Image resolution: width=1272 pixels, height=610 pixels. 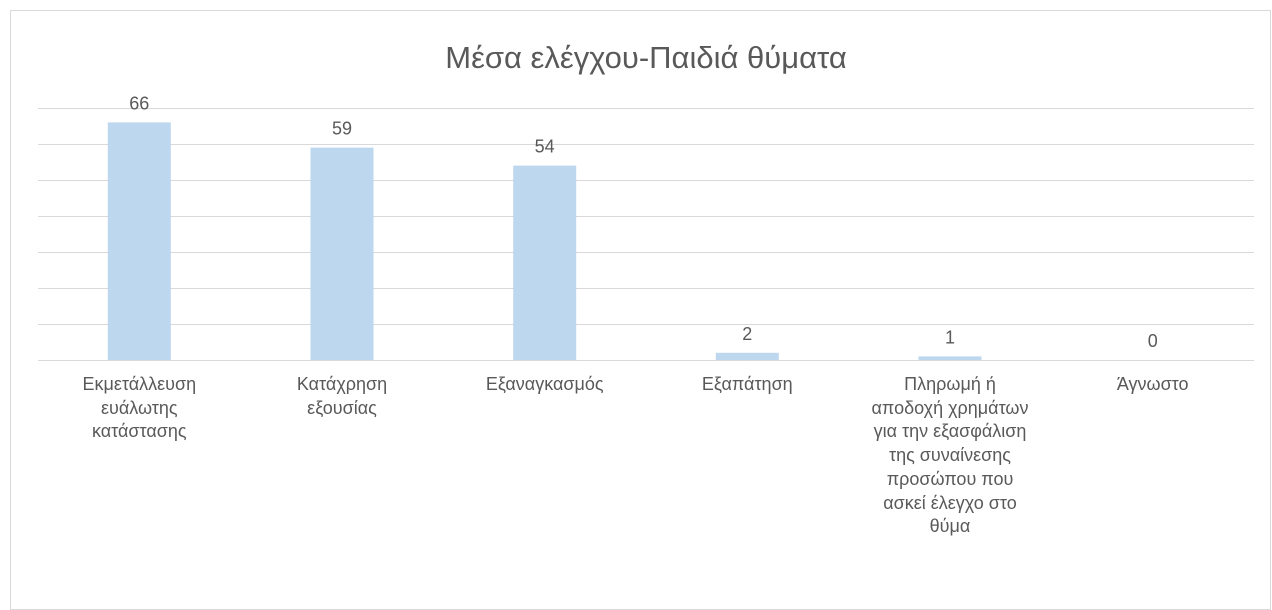 What do you see at coordinates (747, 384) in the screenshot?
I see `category-label: Εξαπάτηση` at bounding box center [747, 384].